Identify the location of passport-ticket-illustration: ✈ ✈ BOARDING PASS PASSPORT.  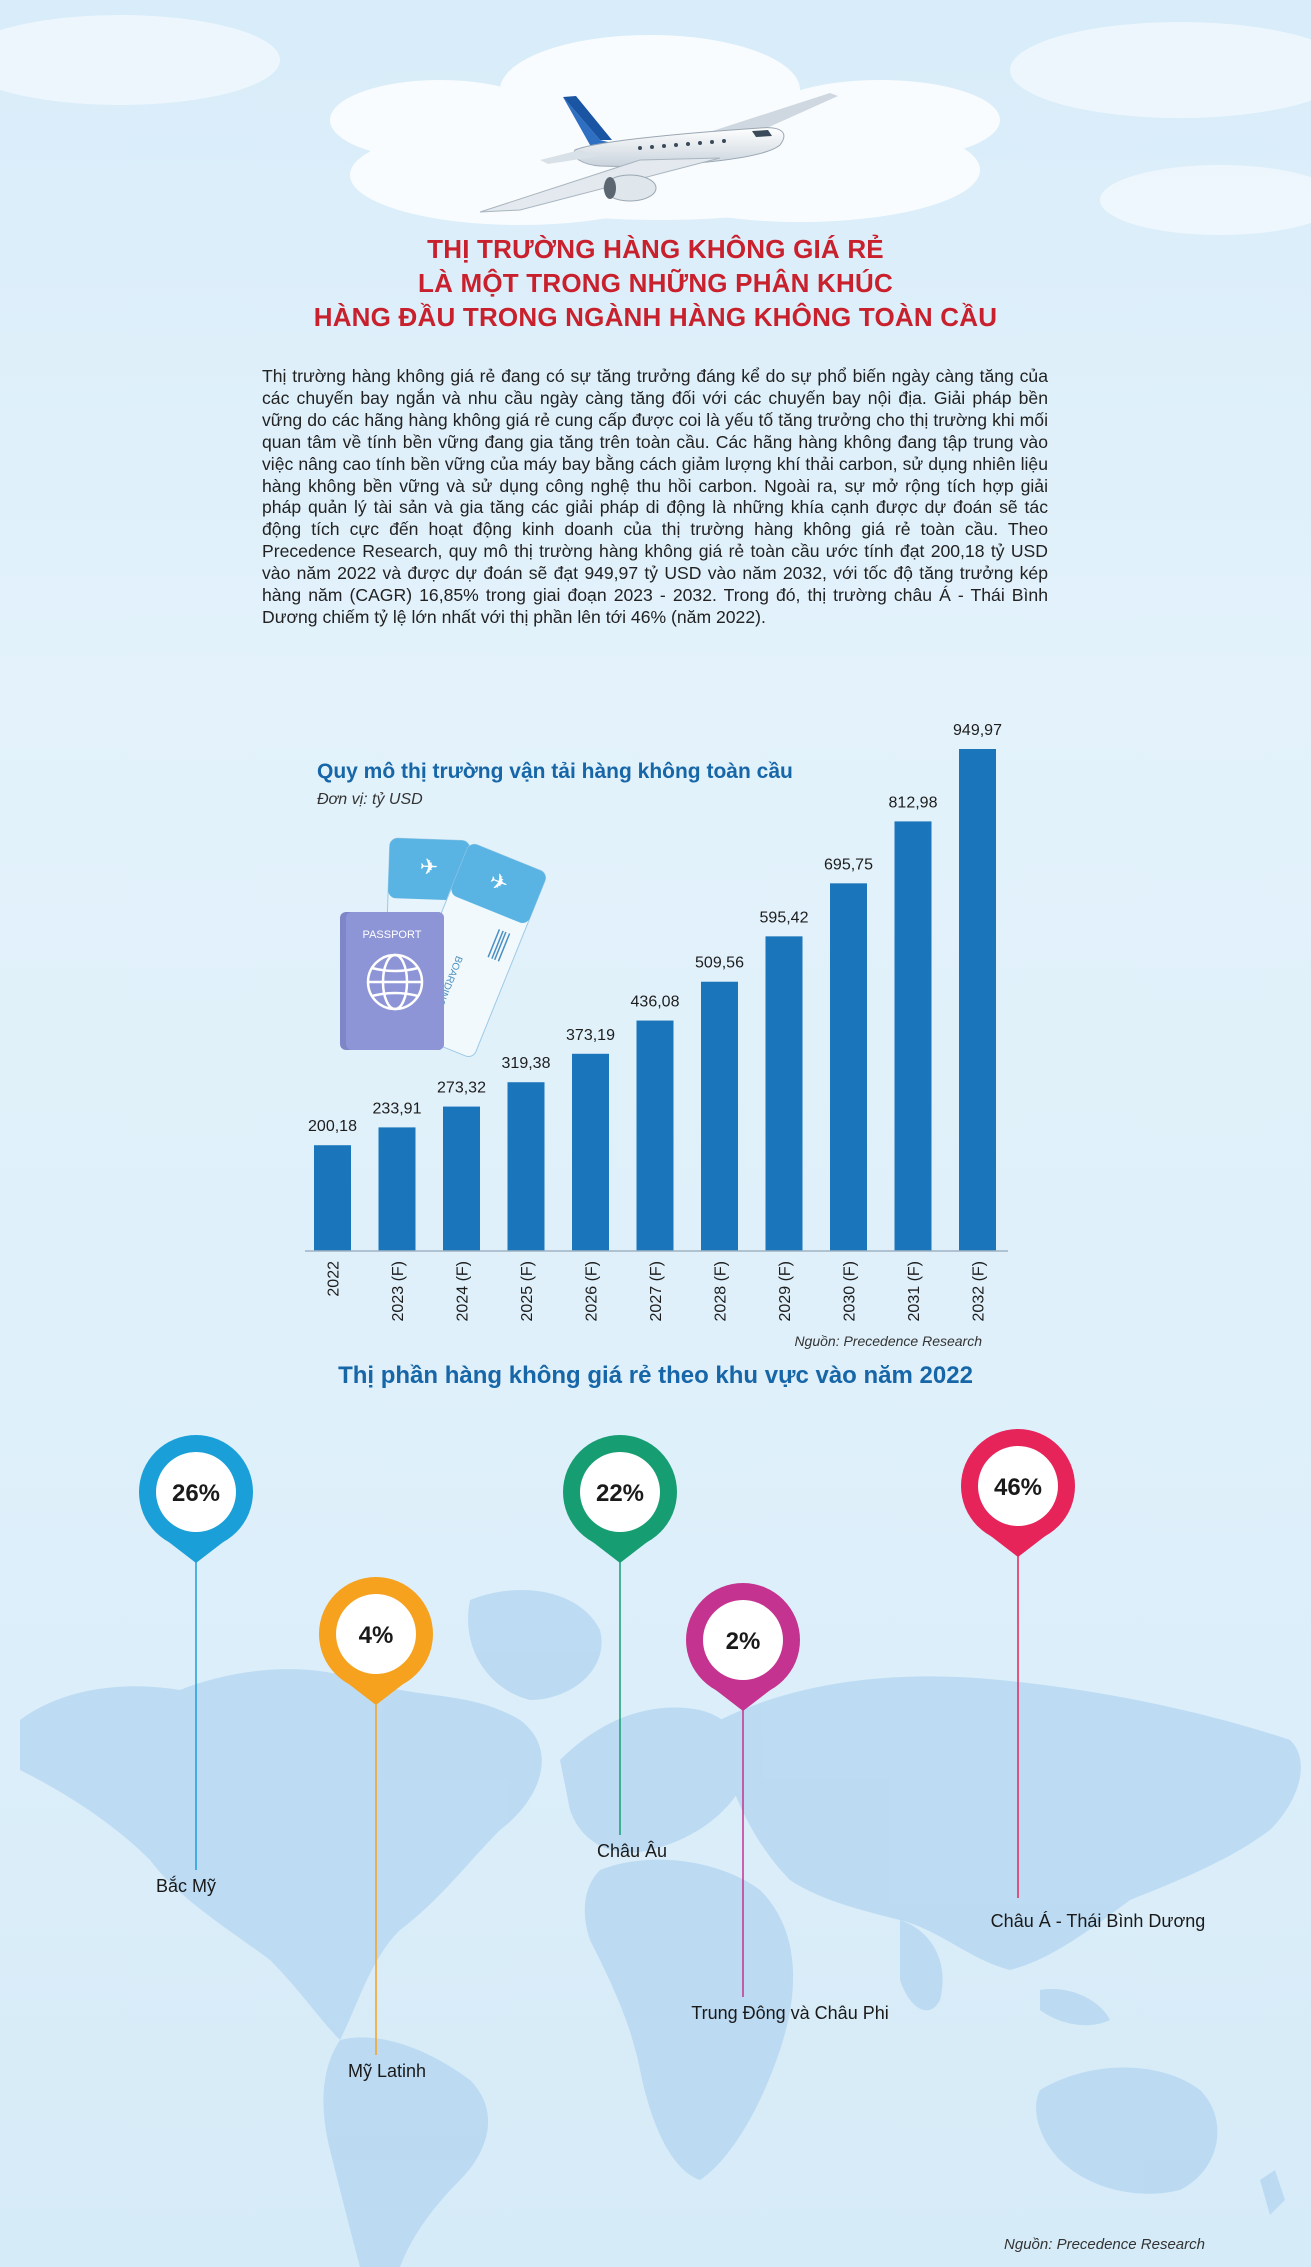
(443, 947).